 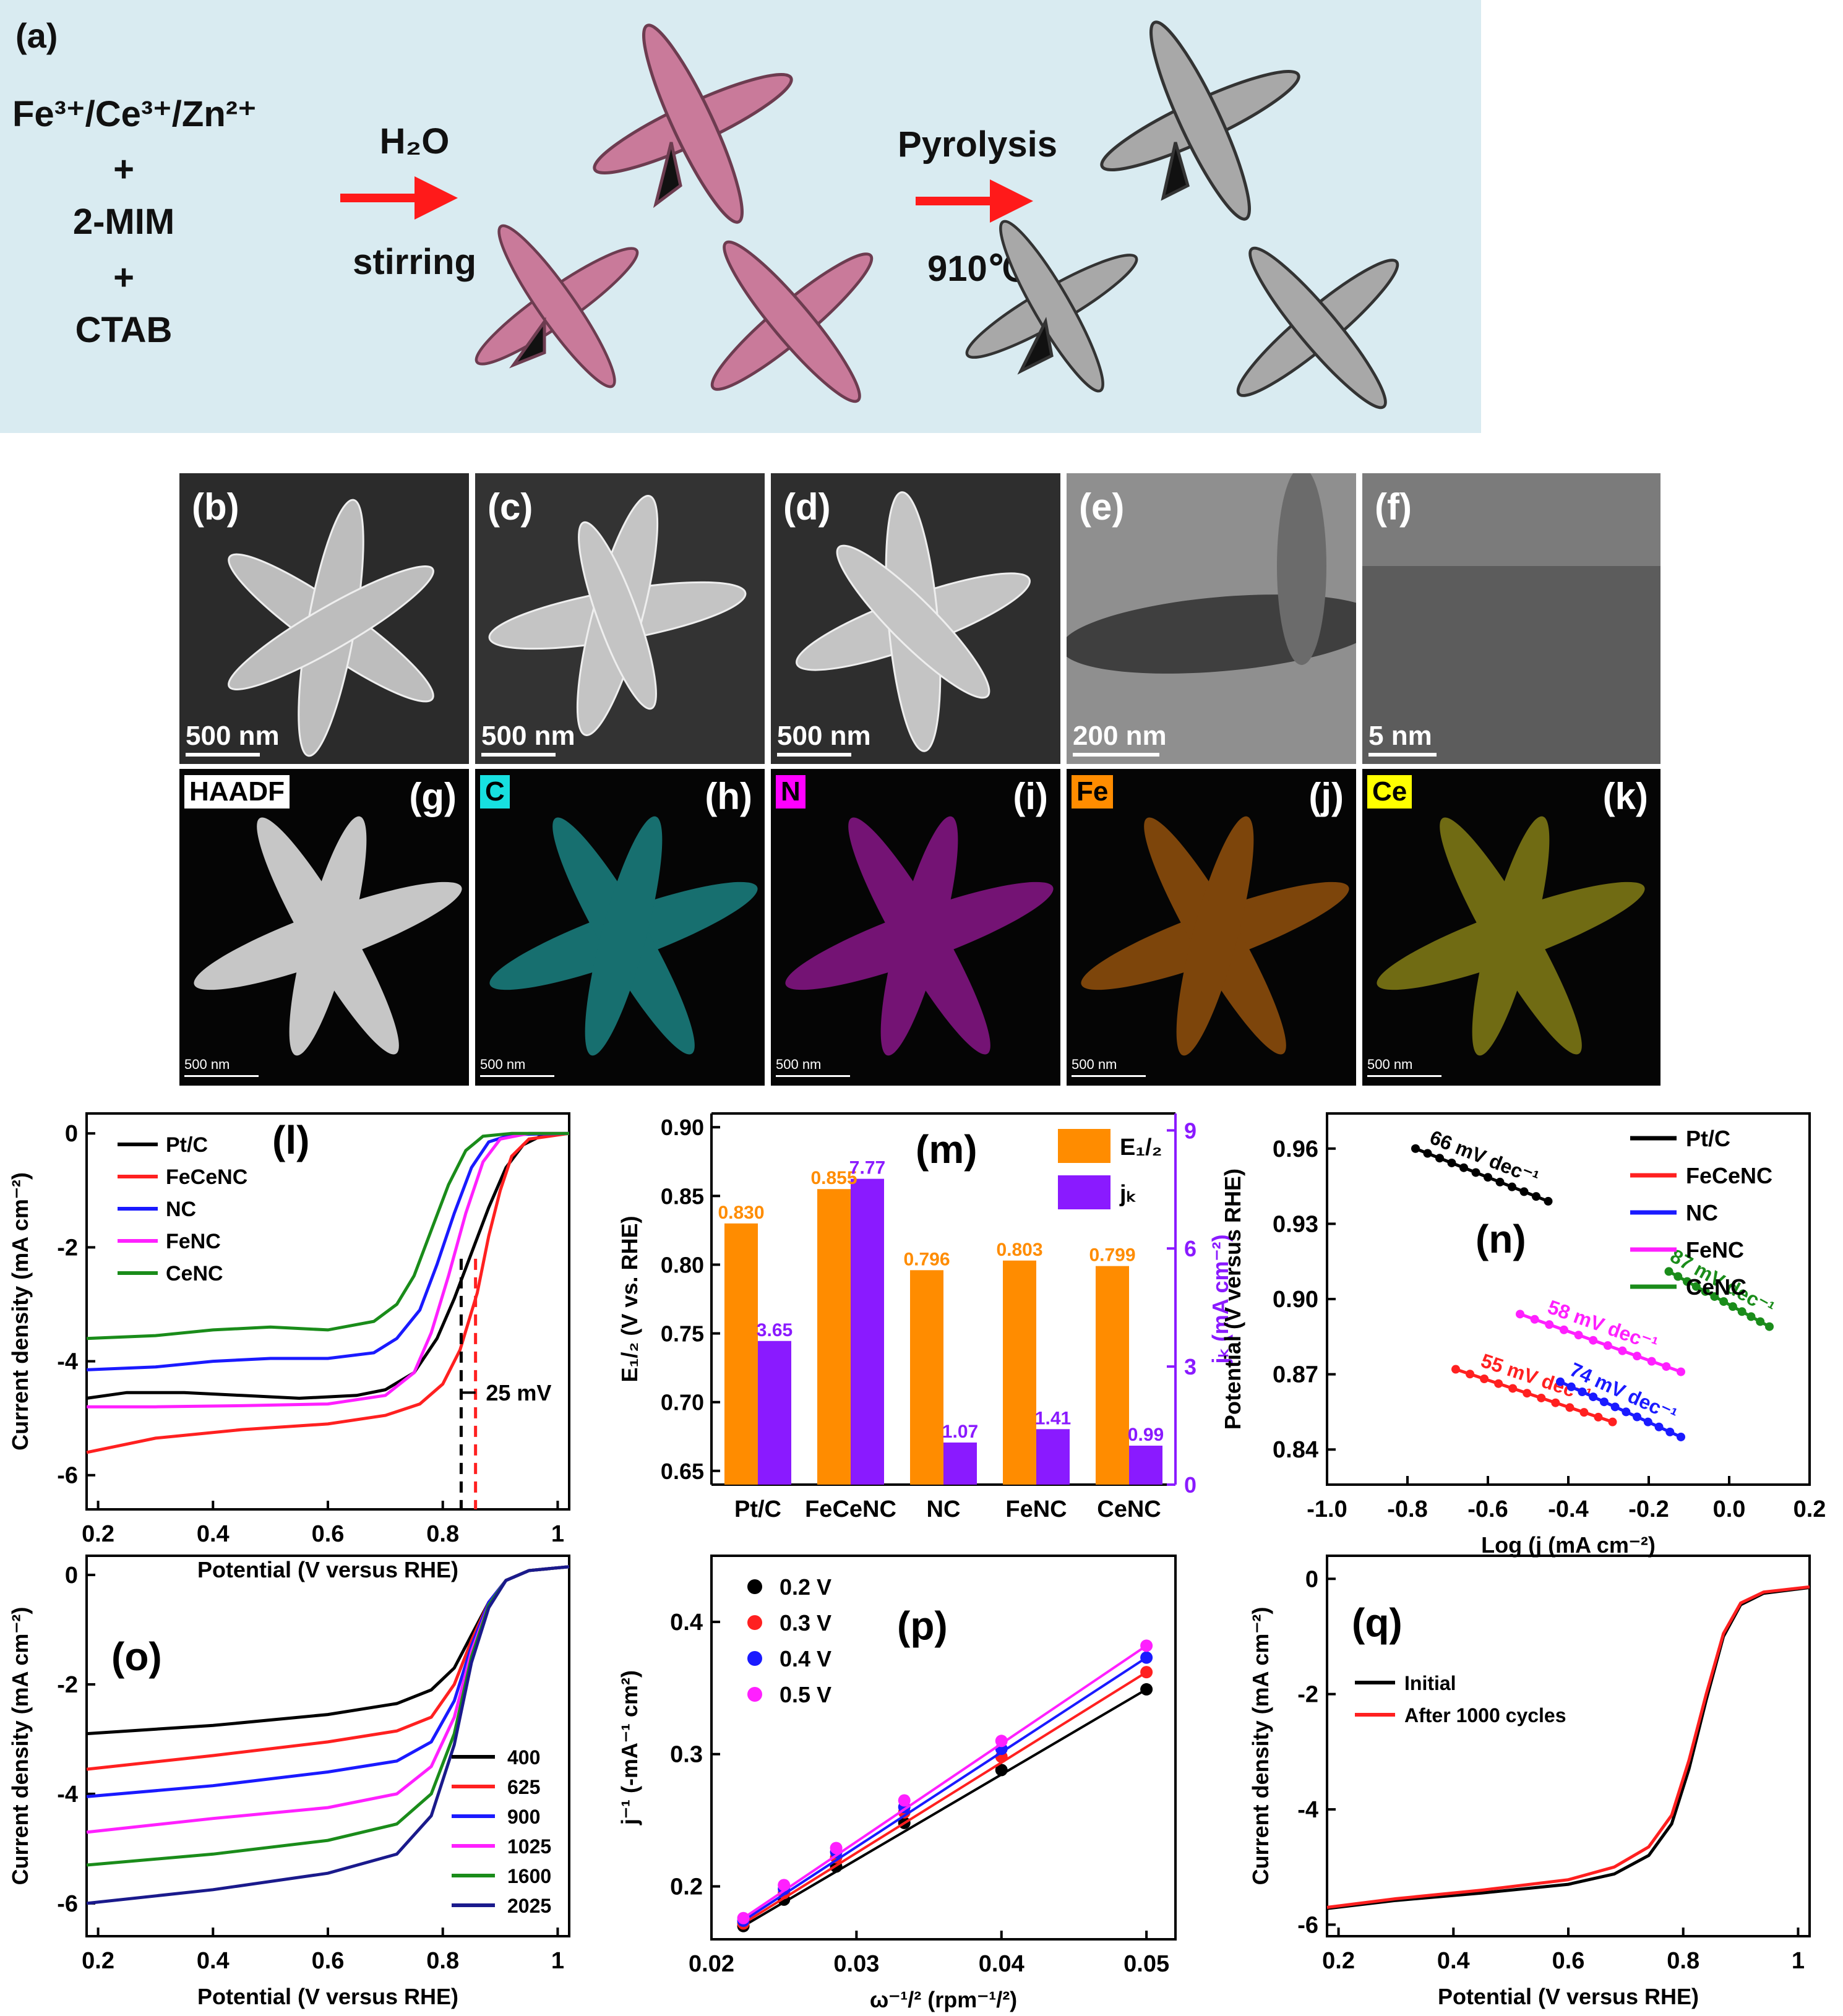 What do you see at coordinates (1296, 1300) in the screenshot?
I see `y-tick-label: 0.90` at bounding box center [1296, 1300].